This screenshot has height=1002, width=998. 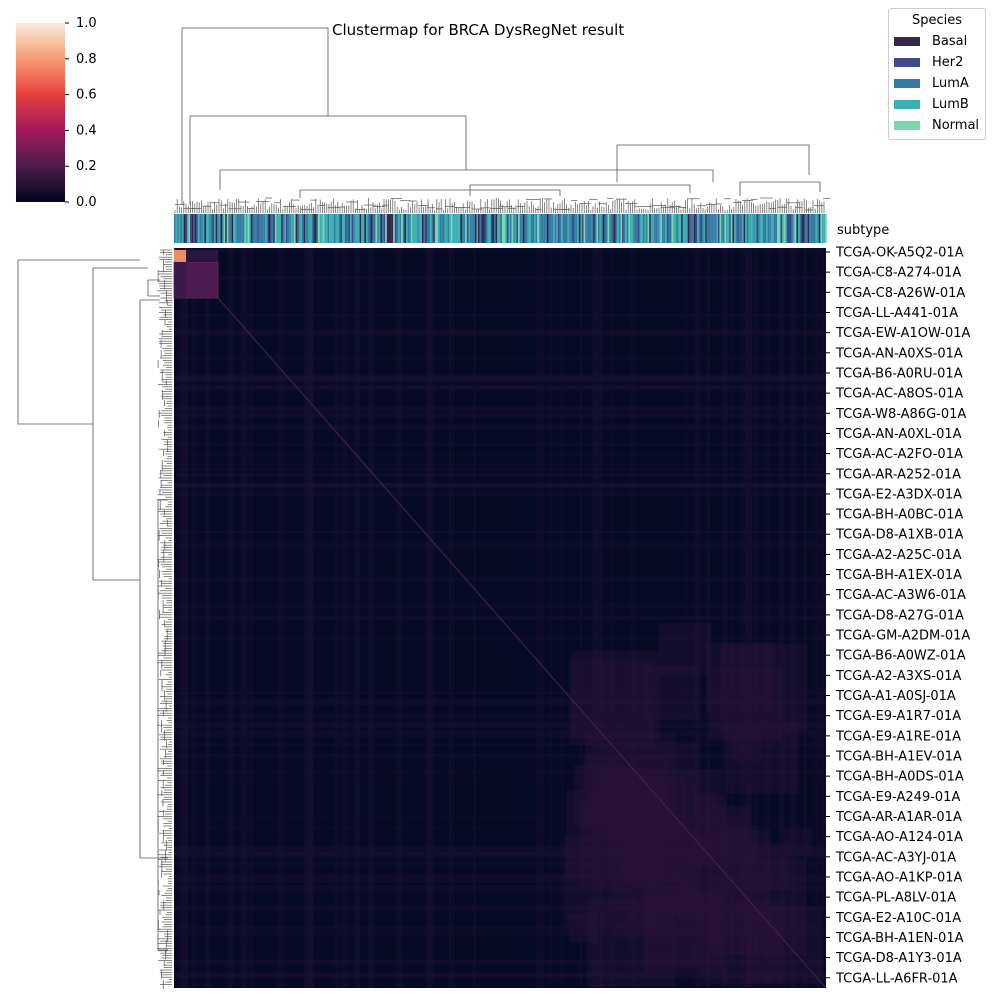 What do you see at coordinates (895, 898) in the screenshot?
I see `row-label: TCGA-PL-A8LV-01A` at bounding box center [895, 898].